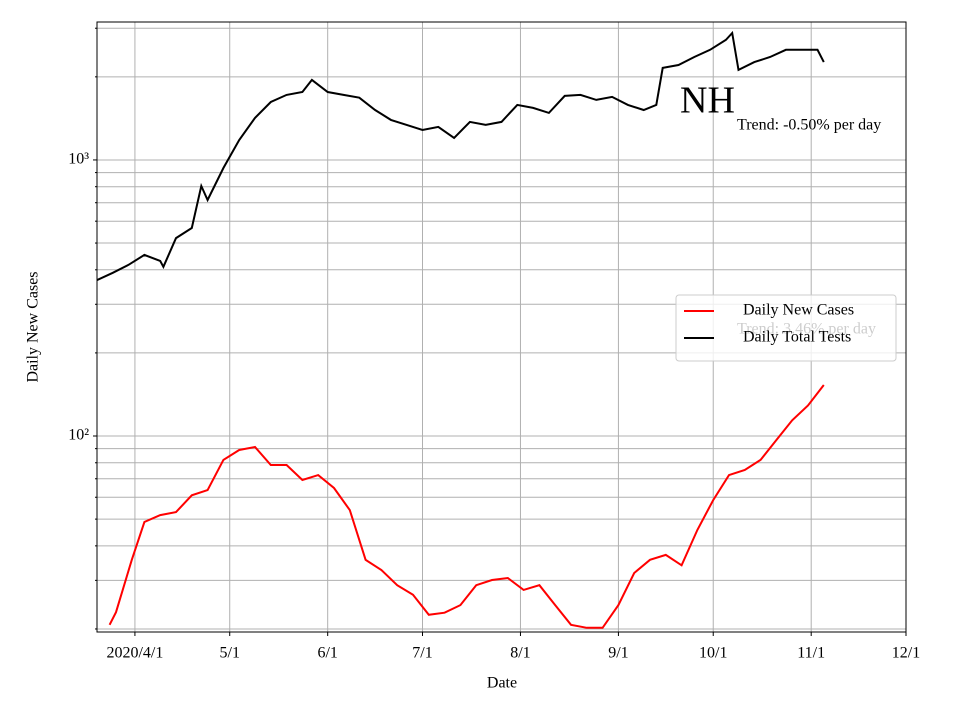 The image size is (960, 720). Describe the element at coordinates (230, 653) in the screenshot. I see `x-tick-label: 5/1` at that location.